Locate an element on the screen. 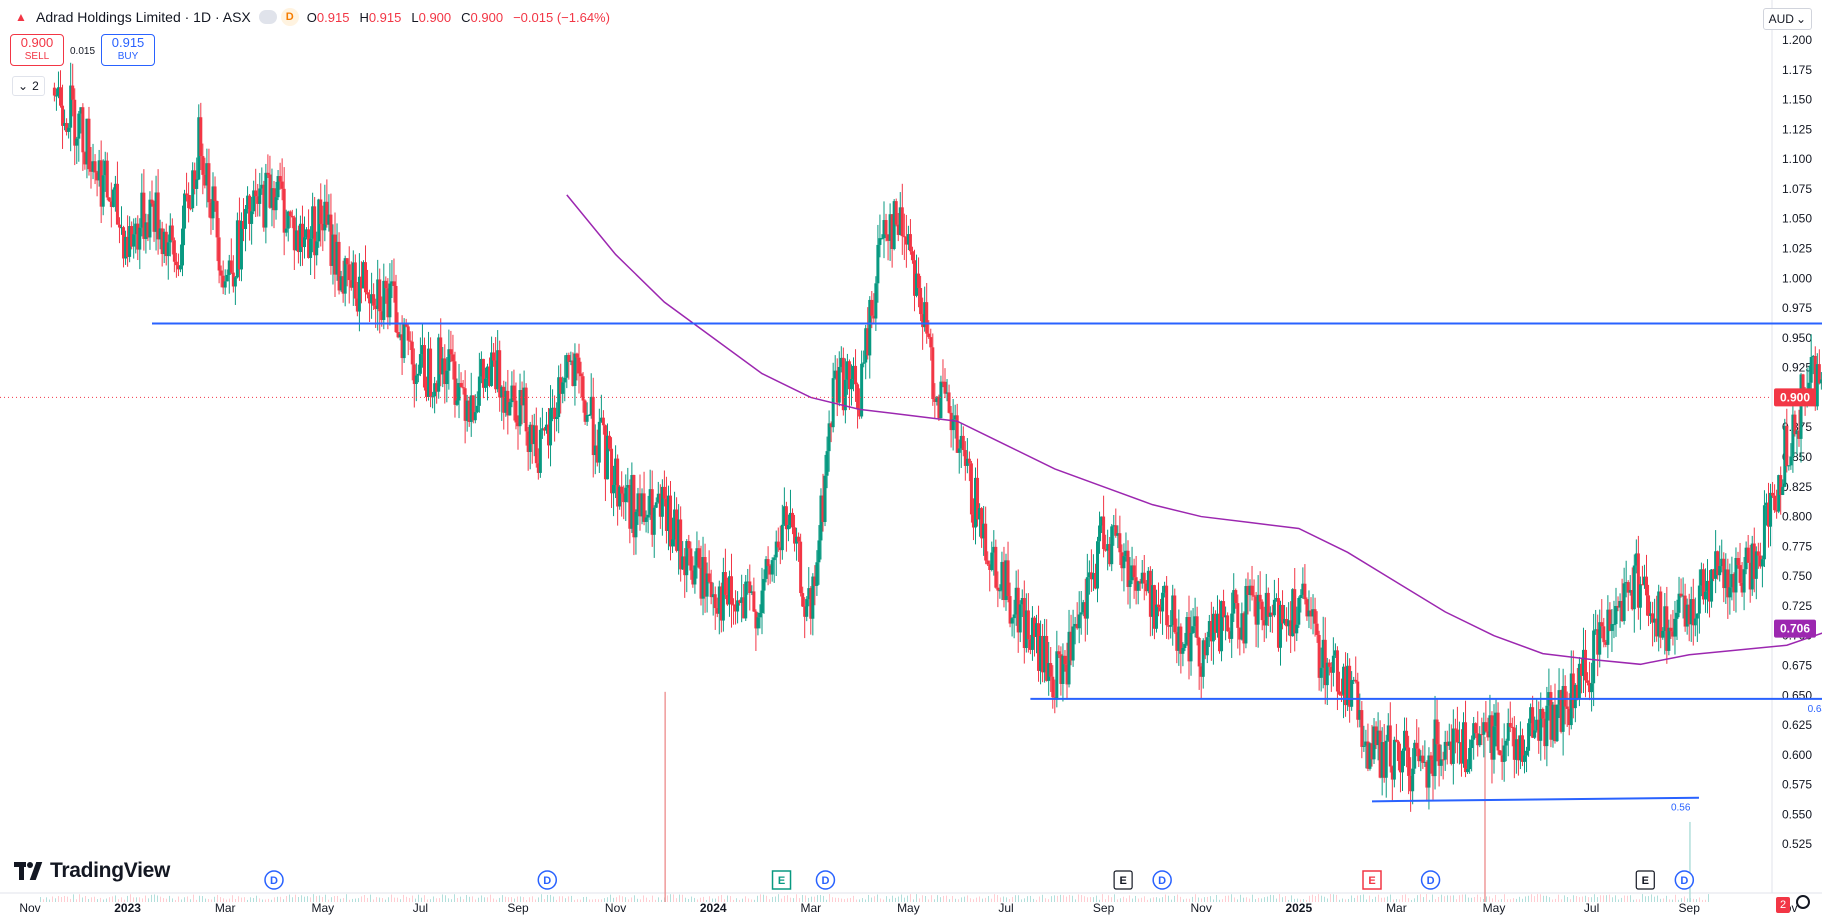 The width and height of the screenshot is (1822, 921). currency-button: AUD ⌄ is located at coordinates (1787, 19).